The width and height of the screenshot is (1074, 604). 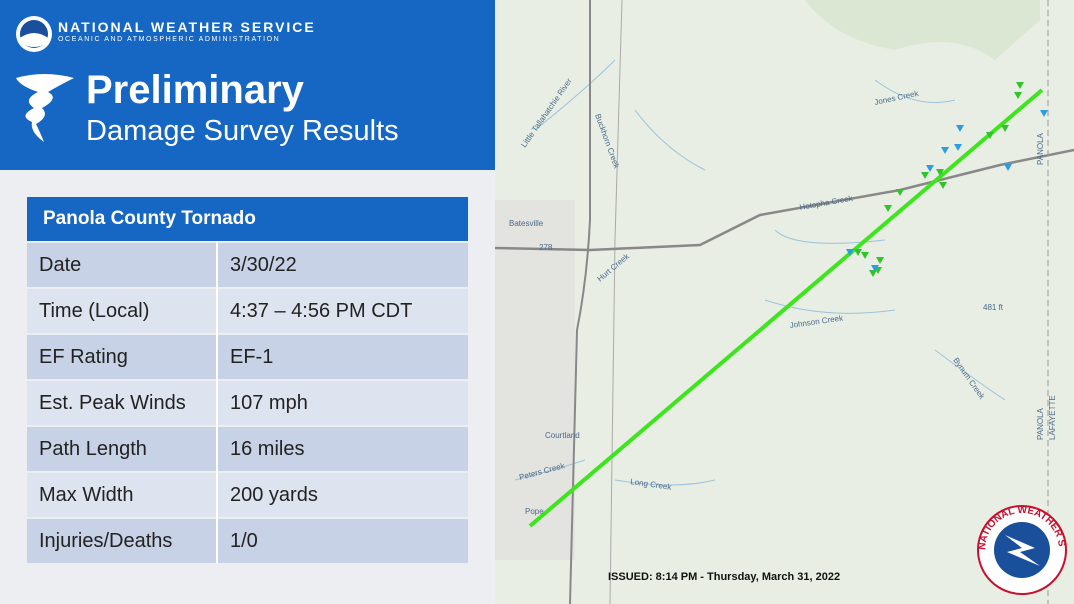 What do you see at coordinates (580, 302) in the screenshot?
I see `highway` at bounding box center [580, 302].